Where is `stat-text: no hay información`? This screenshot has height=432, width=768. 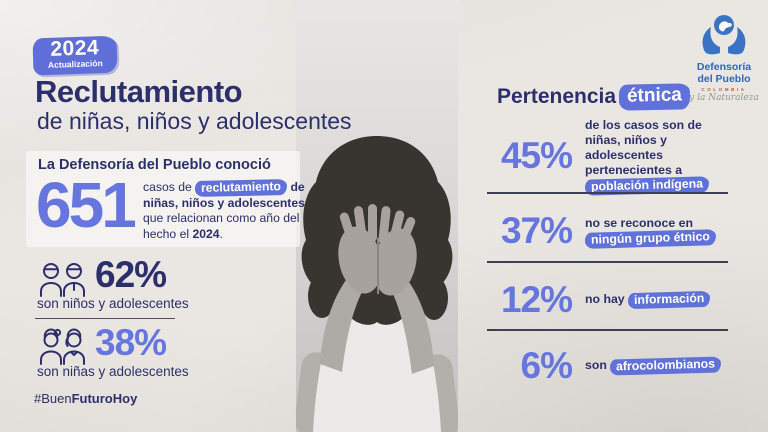
stat-text: no hay información is located at coordinates (661, 300).